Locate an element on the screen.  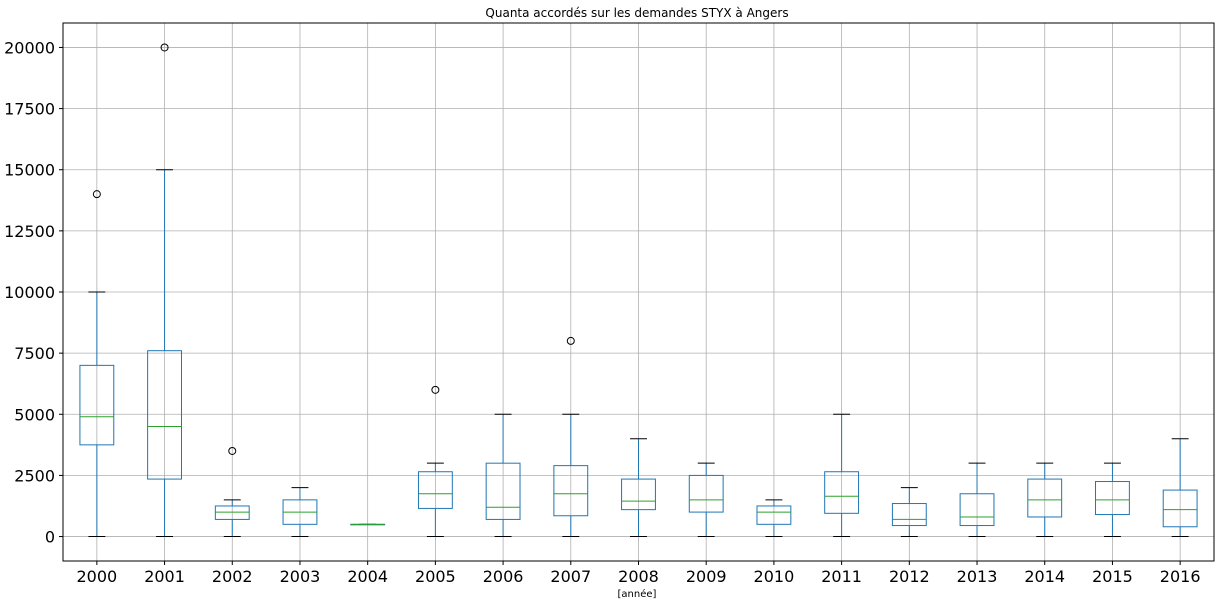
box-2016 is located at coordinates (1180, 488).